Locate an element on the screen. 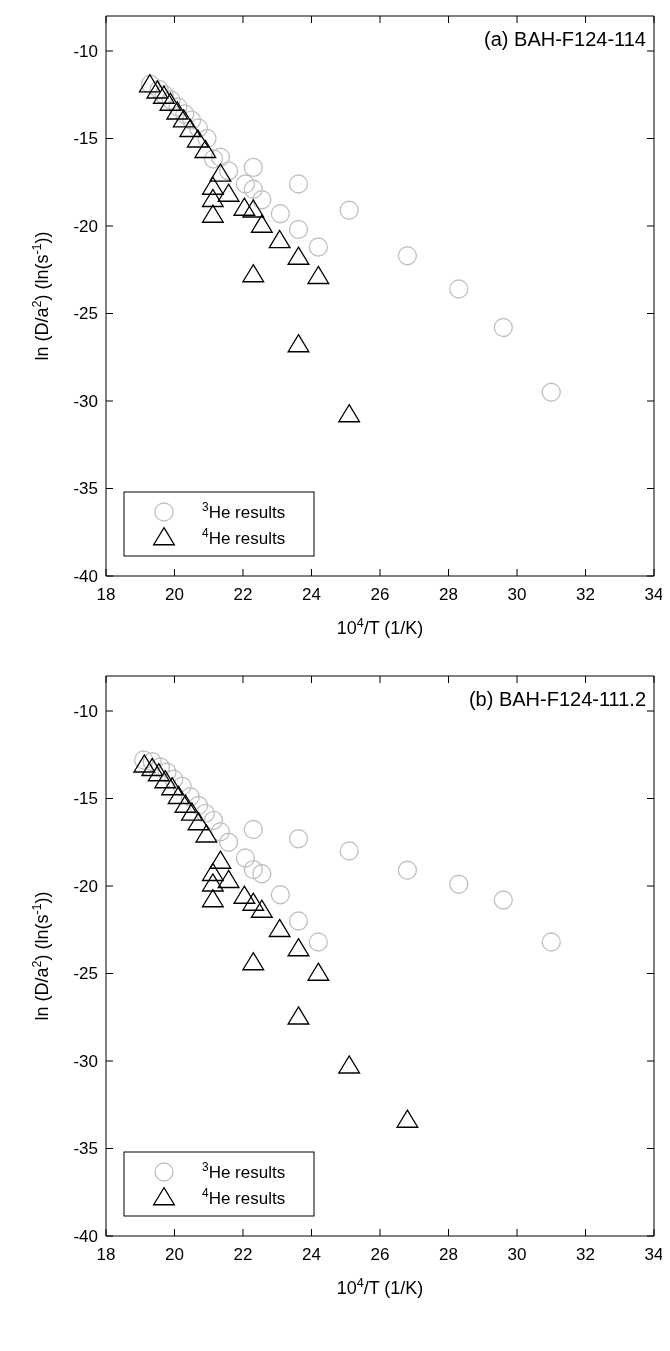 The height and width of the screenshot is (1351, 670). annotation: (a) BAH-F124-114 is located at coordinates (565, 39).